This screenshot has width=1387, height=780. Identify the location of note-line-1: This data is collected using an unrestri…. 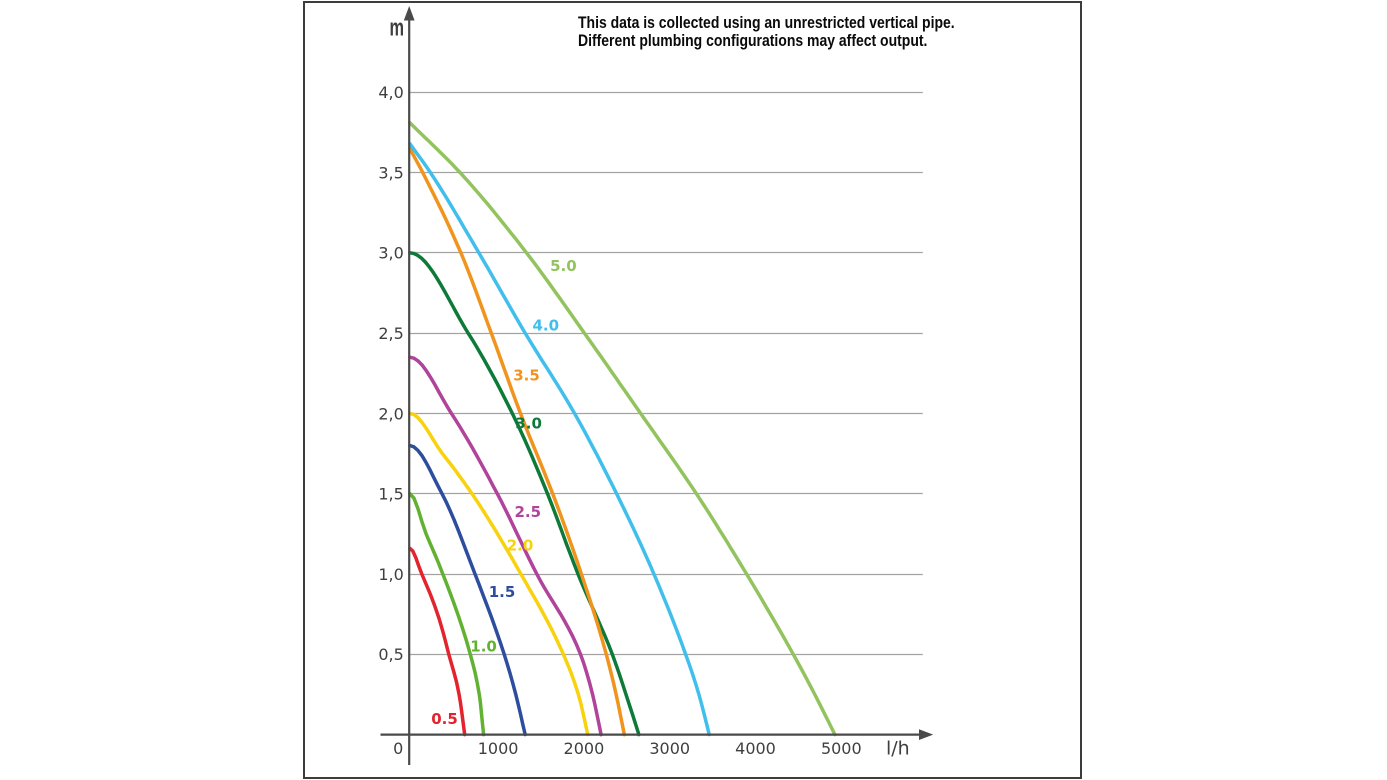
(766, 23).